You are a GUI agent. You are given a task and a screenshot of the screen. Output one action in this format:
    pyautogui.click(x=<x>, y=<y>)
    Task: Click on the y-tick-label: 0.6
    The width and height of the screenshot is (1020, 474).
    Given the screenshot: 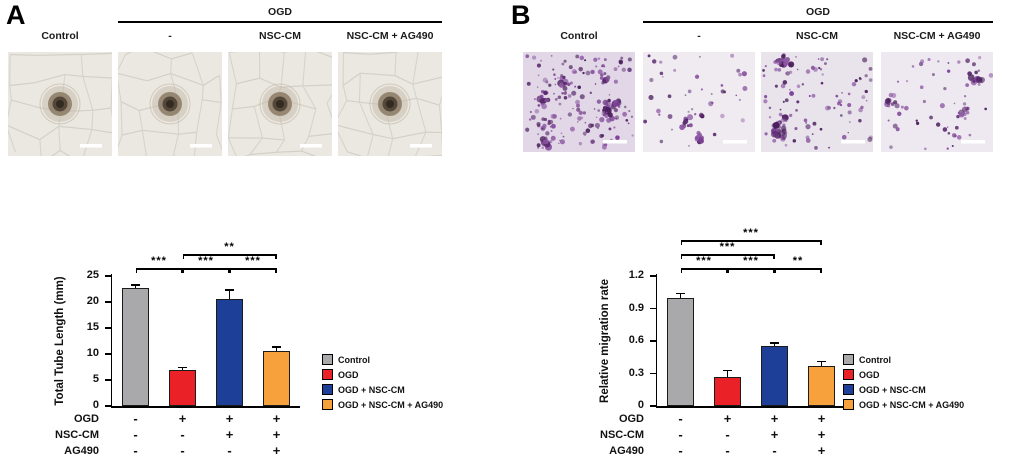 What is the action you would take?
    pyautogui.click(x=636, y=340)
    